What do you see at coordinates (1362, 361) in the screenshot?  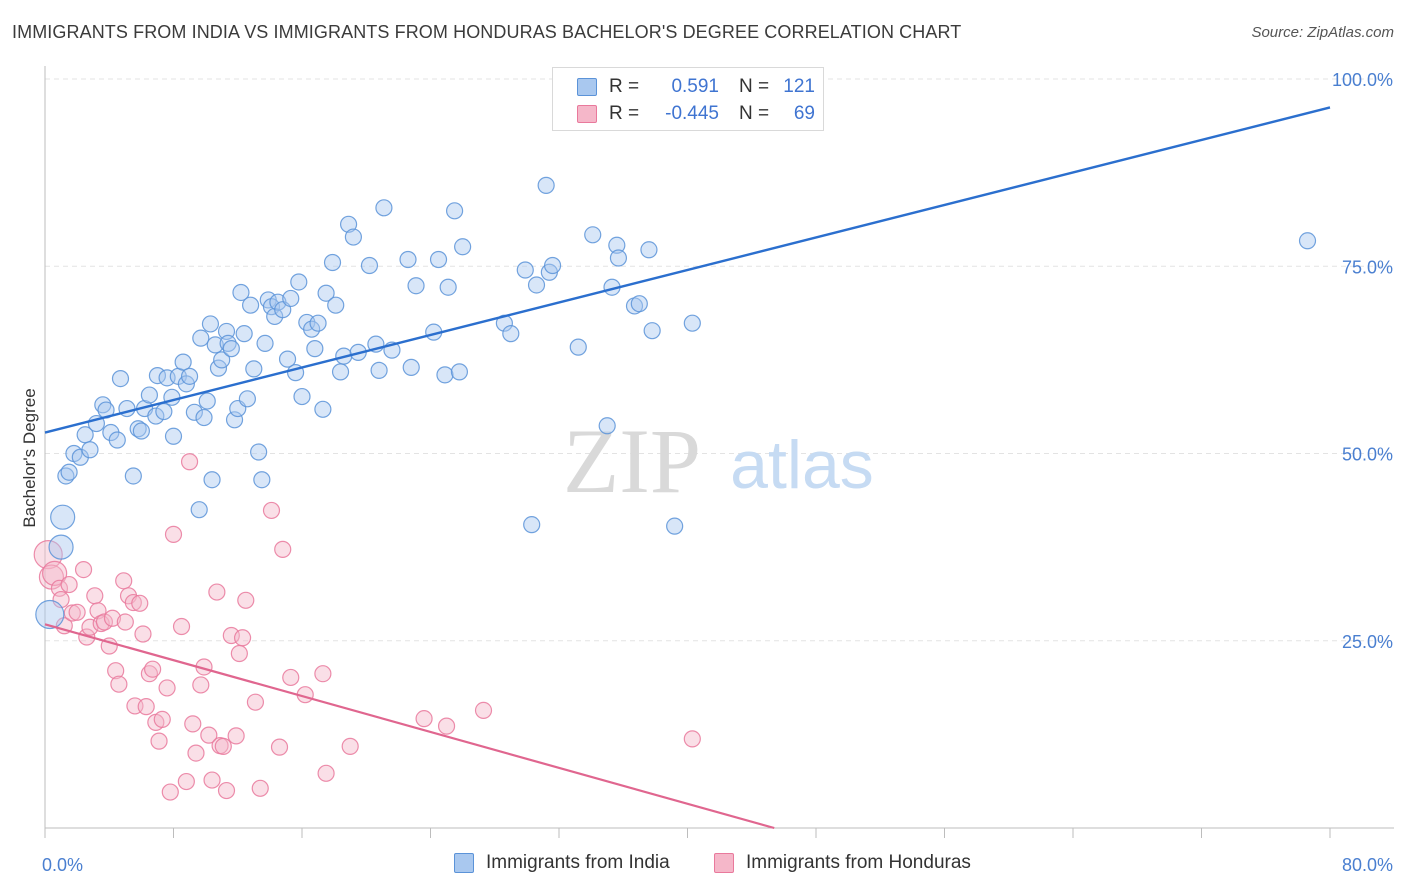 I see `y-tick-labels: 25.0% 50.0% 75.0% 100.0%` at bounding box center [1362, 361].